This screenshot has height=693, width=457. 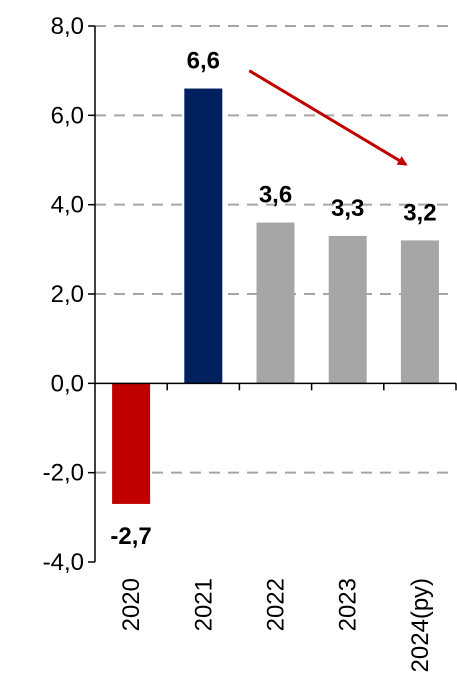 I want to click on category-label-2021: 2021, so click(x=203, y=604).